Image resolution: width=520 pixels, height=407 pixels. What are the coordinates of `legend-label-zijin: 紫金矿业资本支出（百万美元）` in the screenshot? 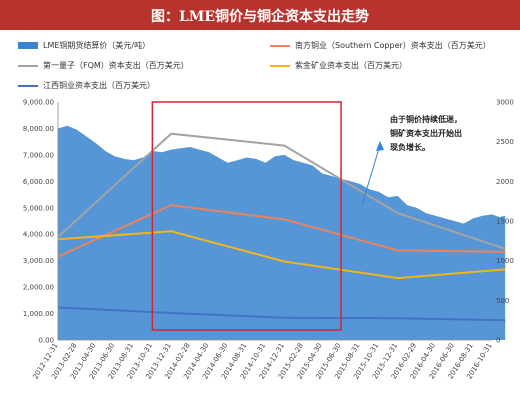 It's located at (351, 65).